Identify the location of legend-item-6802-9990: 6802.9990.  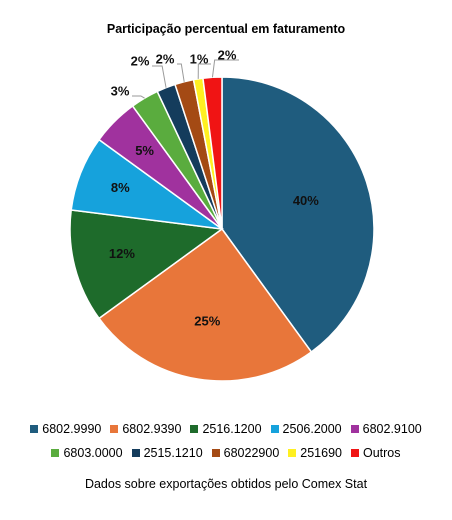
(65, 429).